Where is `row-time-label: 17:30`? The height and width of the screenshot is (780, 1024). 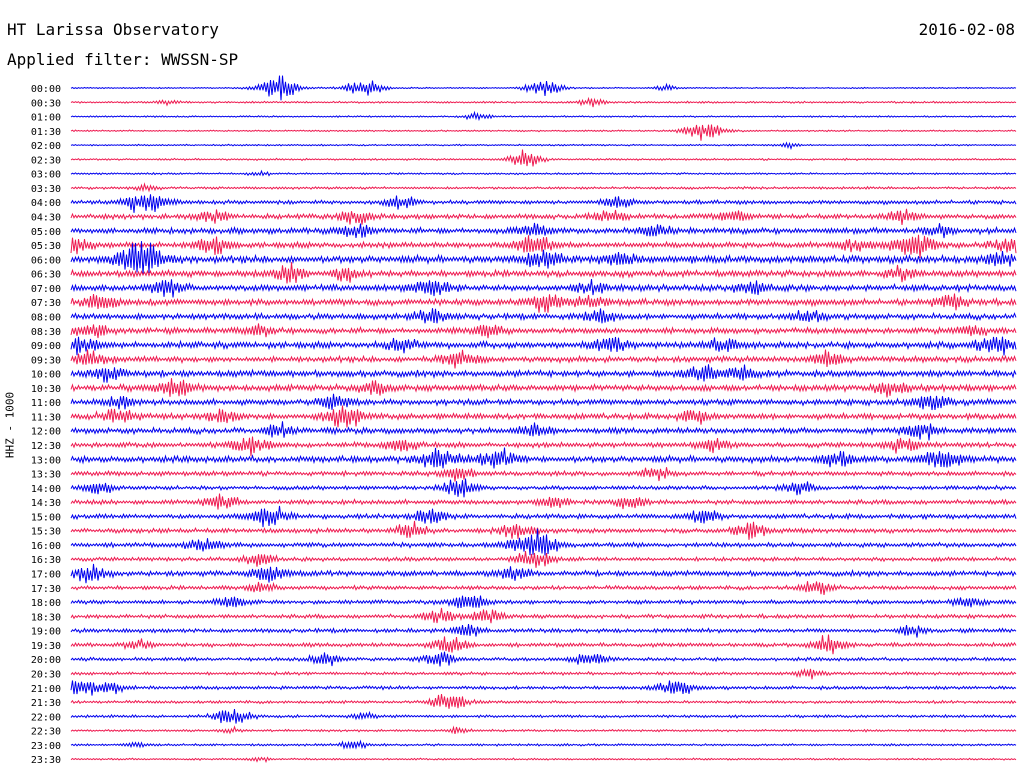 row-time-label: 17:30 is located at coordinates (46, 589).